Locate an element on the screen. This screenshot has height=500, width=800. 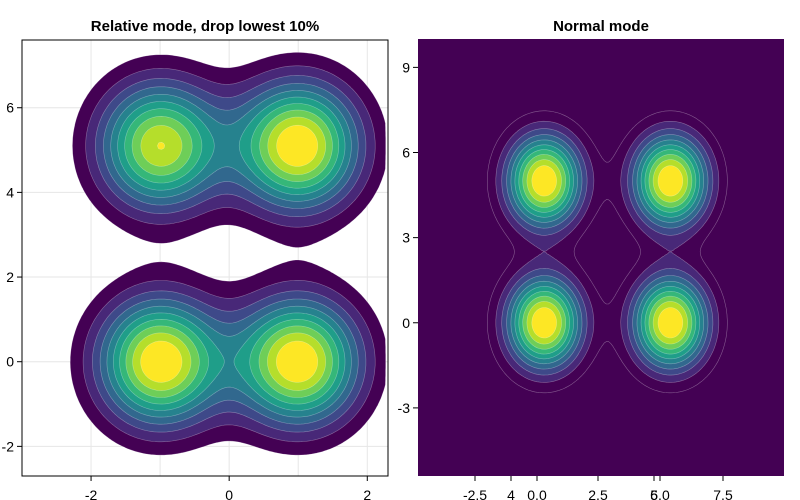
x-tick-label: -2.5 is located at coordinates (475, 493).